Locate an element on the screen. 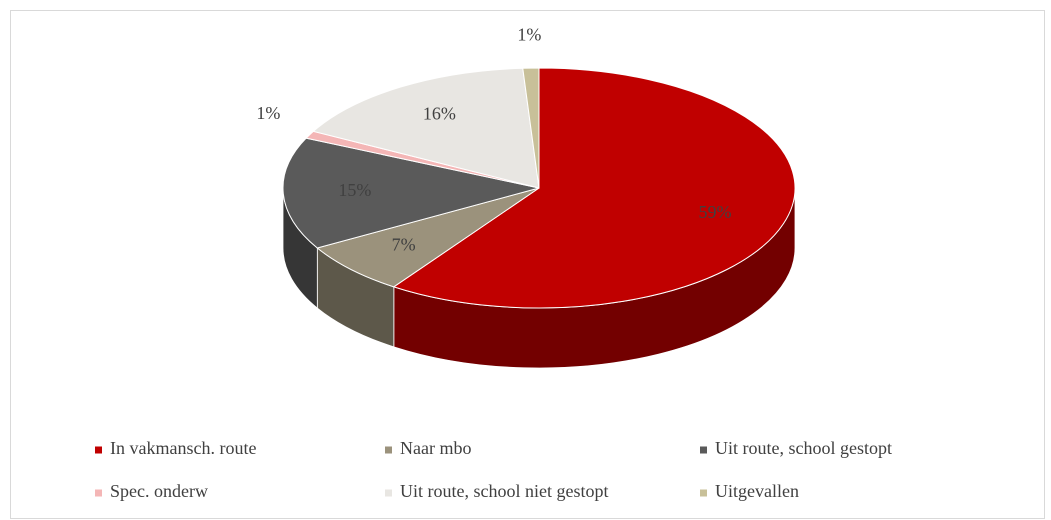 Image resolution: width=1051 pixels, height=520 pixels. data-label: 15% is located at coordinates (354, 190).